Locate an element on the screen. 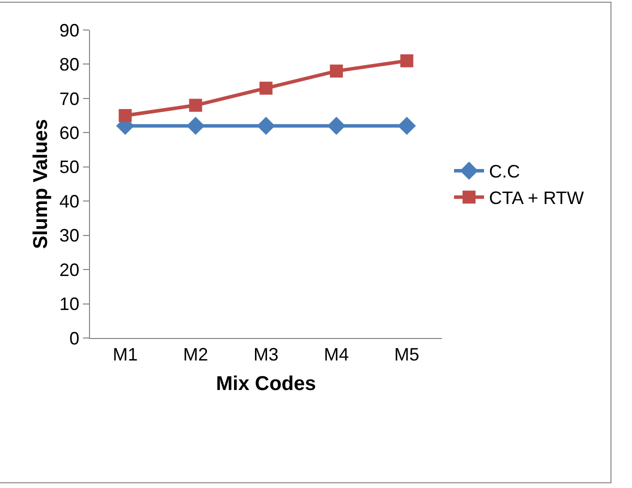 The width and height of the screenshot is (632, 488). y-tick-label: 0 is located at coordinates (74, 338).